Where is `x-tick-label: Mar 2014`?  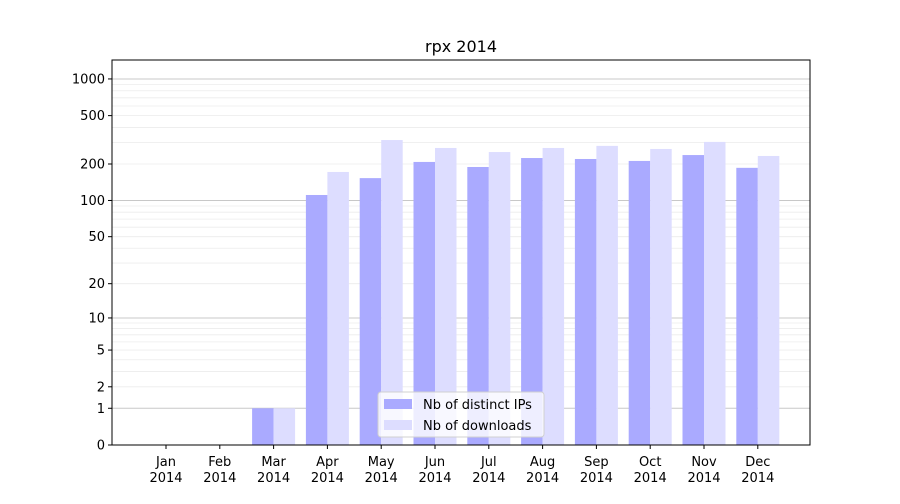
x-tick-label: Mar 2014 is located at coordinates (273, 470).